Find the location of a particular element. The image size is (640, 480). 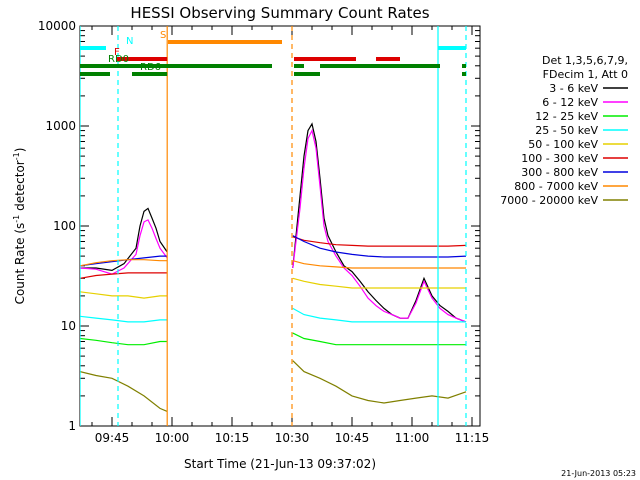

flag-label-rd6: RD6 is located at coordinates (150, 67).